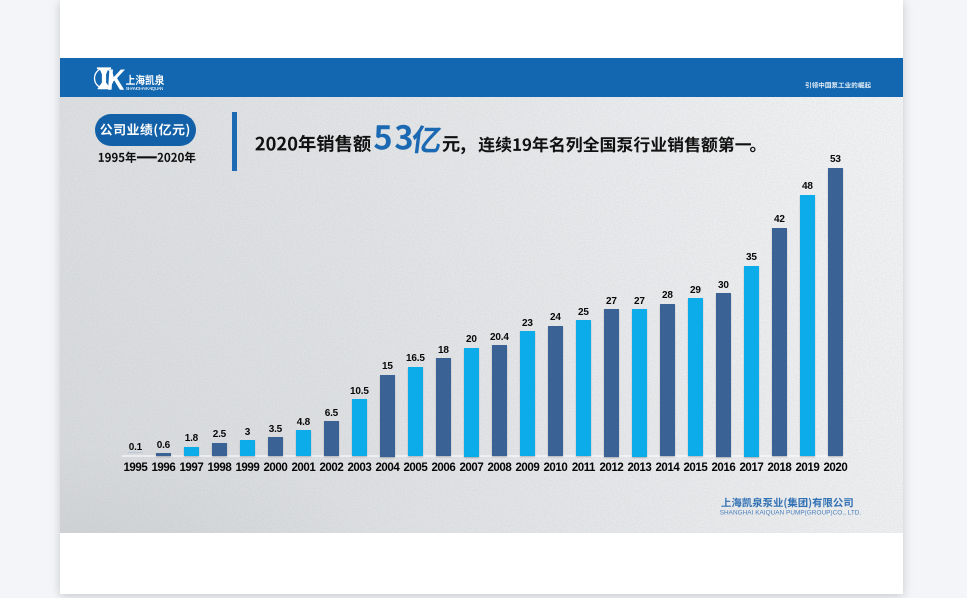  What do you see at coordinates (145, 88) in the screenshot?
I see `svg-text: SHANGHAI KAIQUAN` at bounding box center [145, 88].